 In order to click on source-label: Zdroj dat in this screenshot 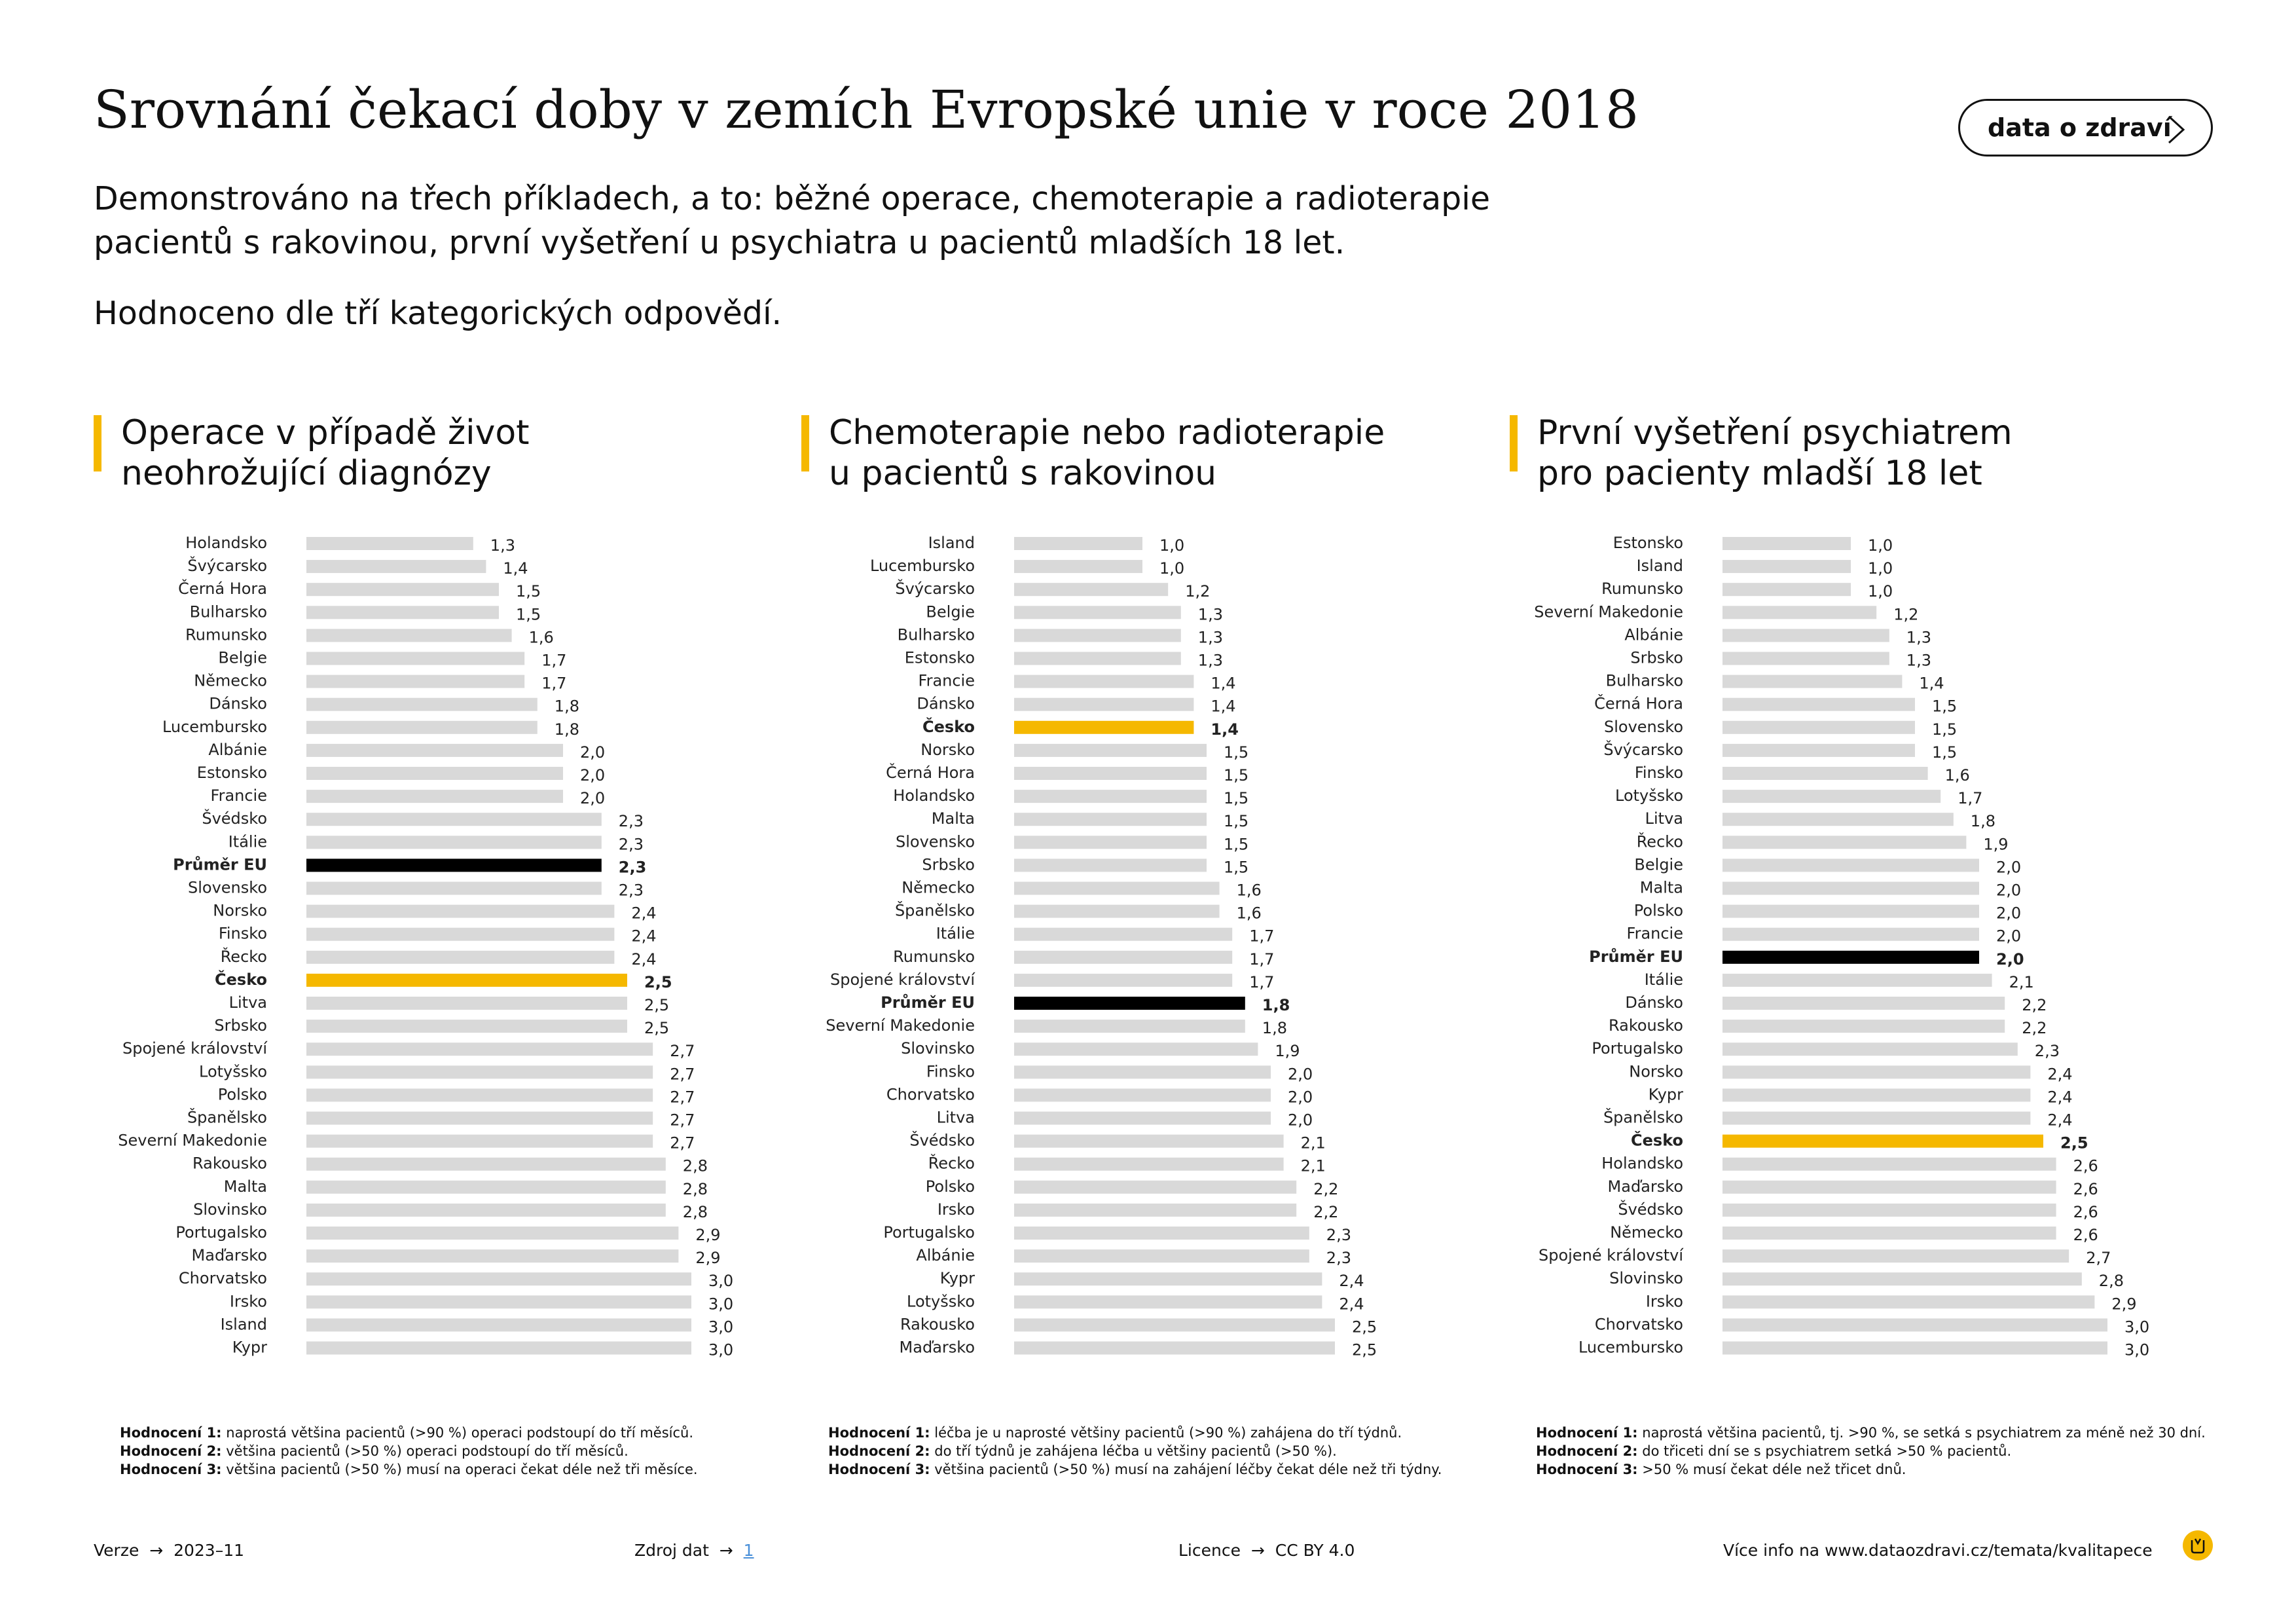, I will do `click(671, 1550)`.